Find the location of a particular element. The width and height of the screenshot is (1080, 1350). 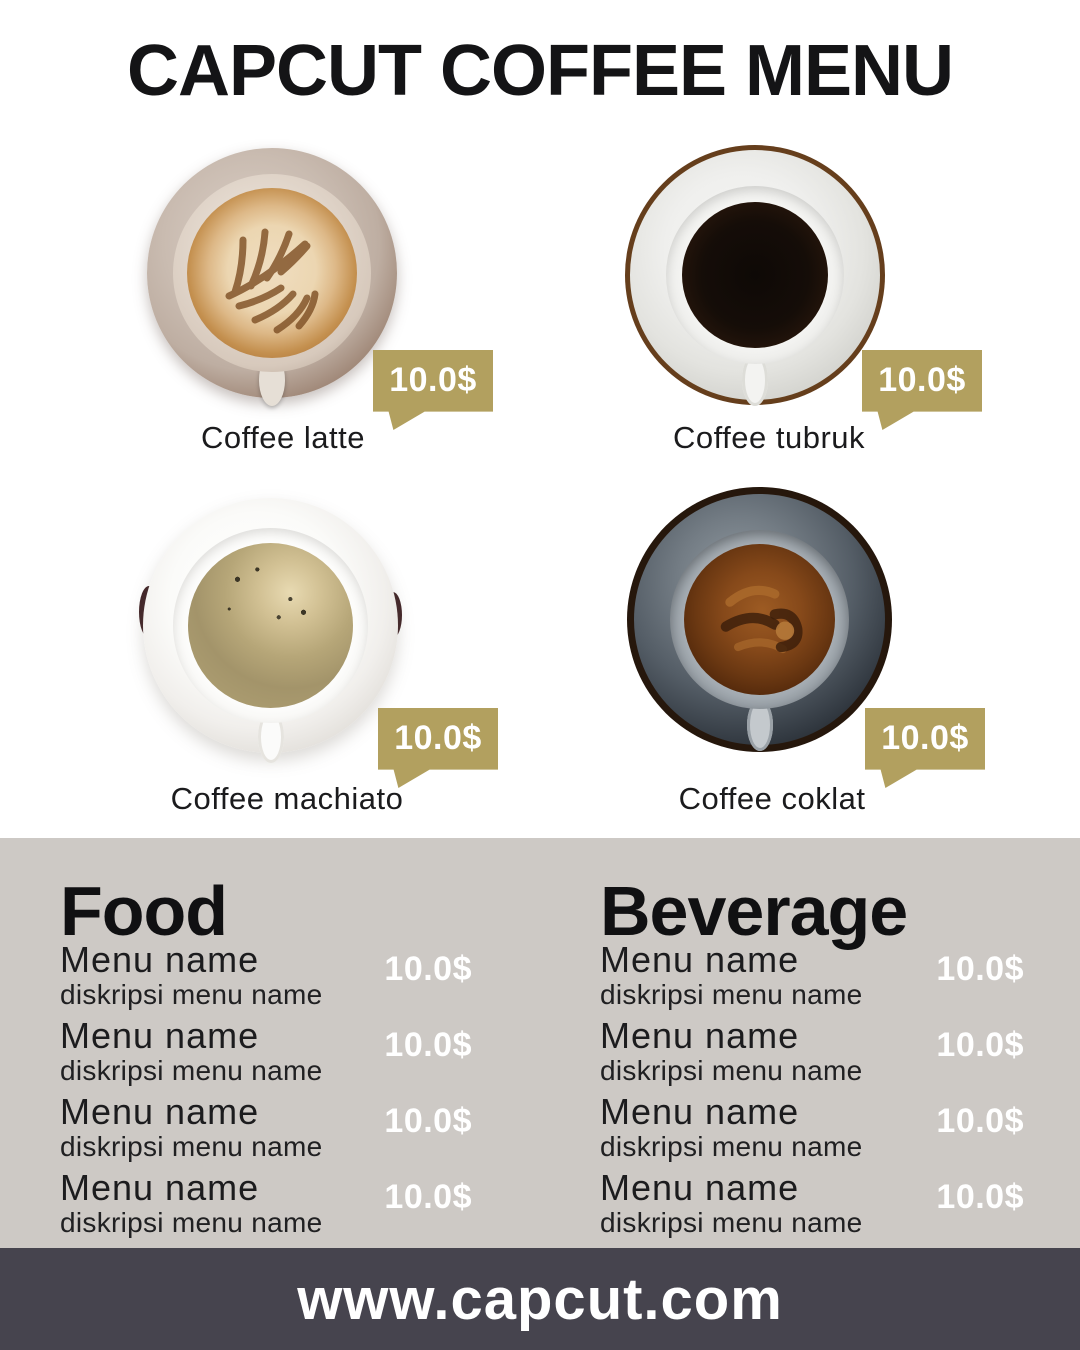

product-name: Coffee machiato is located at coordinates (287, 798).